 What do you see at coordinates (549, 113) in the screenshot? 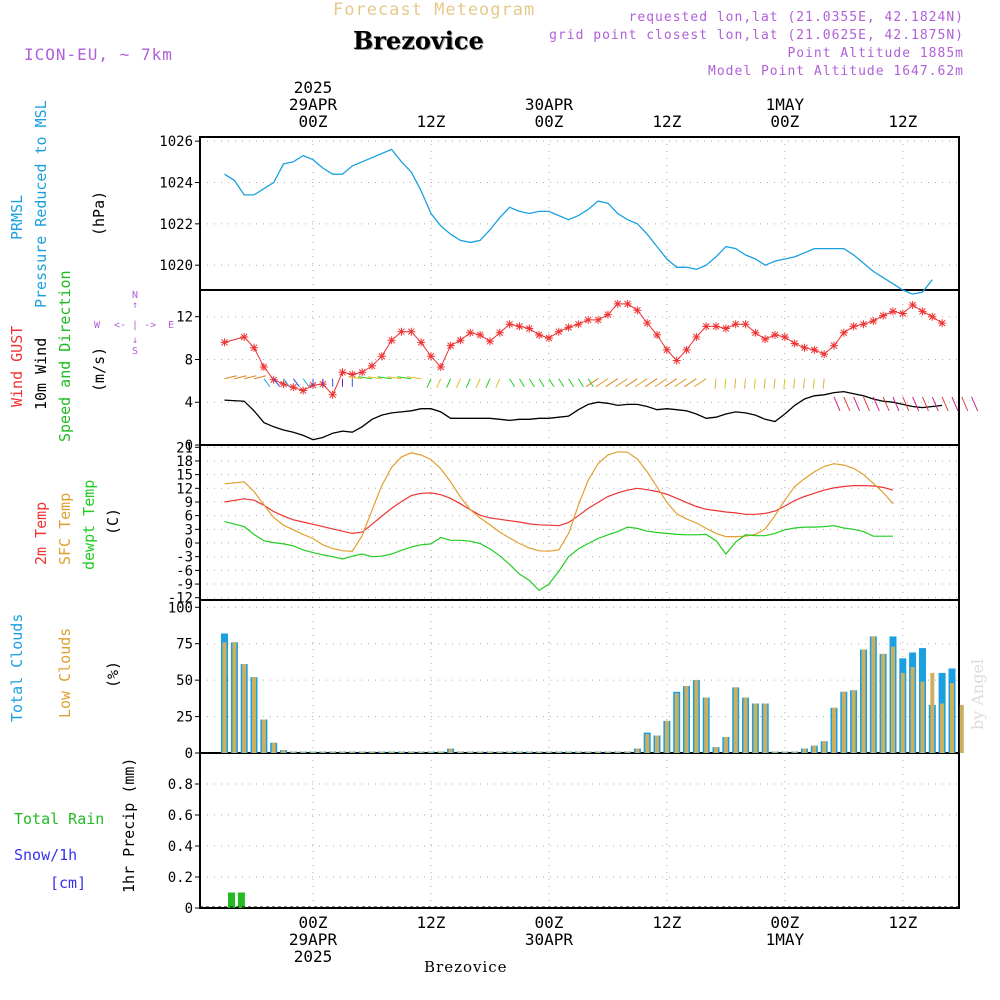
I see `time-label: 30APR 00Z` at bounding box center [549, 113].